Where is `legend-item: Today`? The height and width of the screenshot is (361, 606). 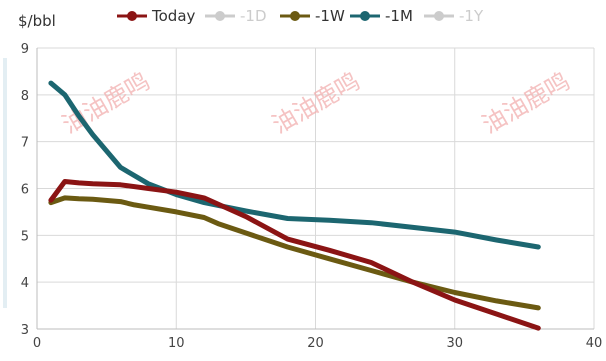 legend-item: Today is located at coordinates (156, 16).